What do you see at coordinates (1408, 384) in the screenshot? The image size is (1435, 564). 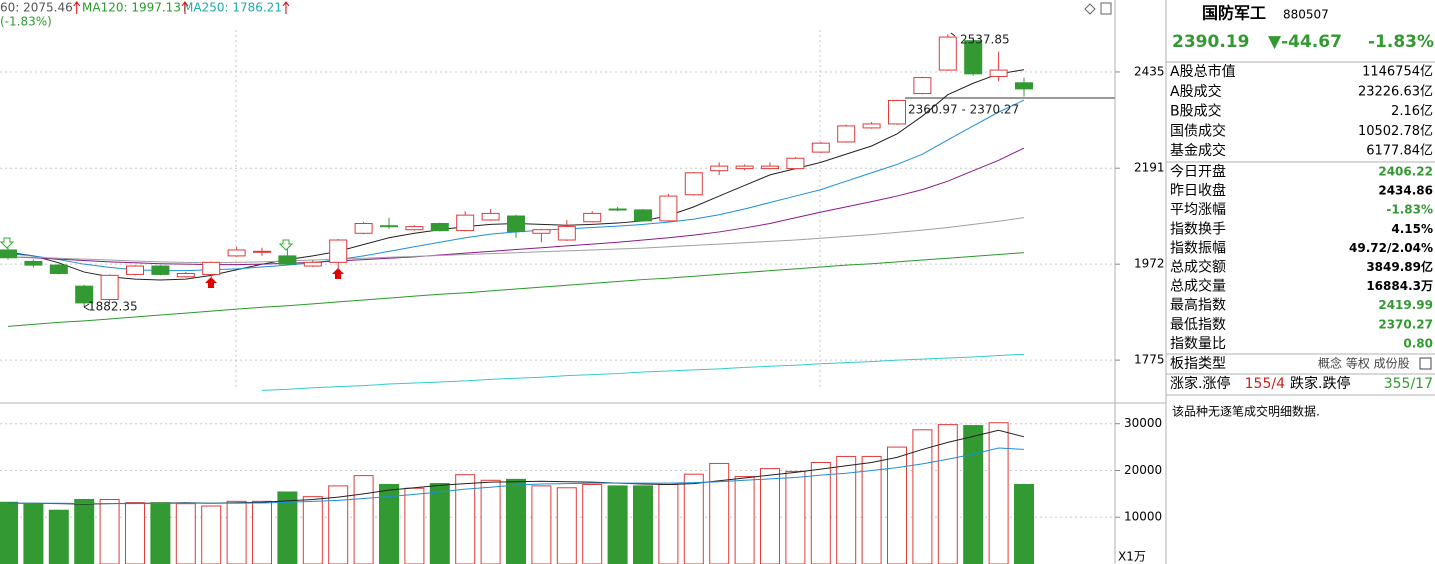 I see `row-value: 355/17` at bounding box center [1408, 384].